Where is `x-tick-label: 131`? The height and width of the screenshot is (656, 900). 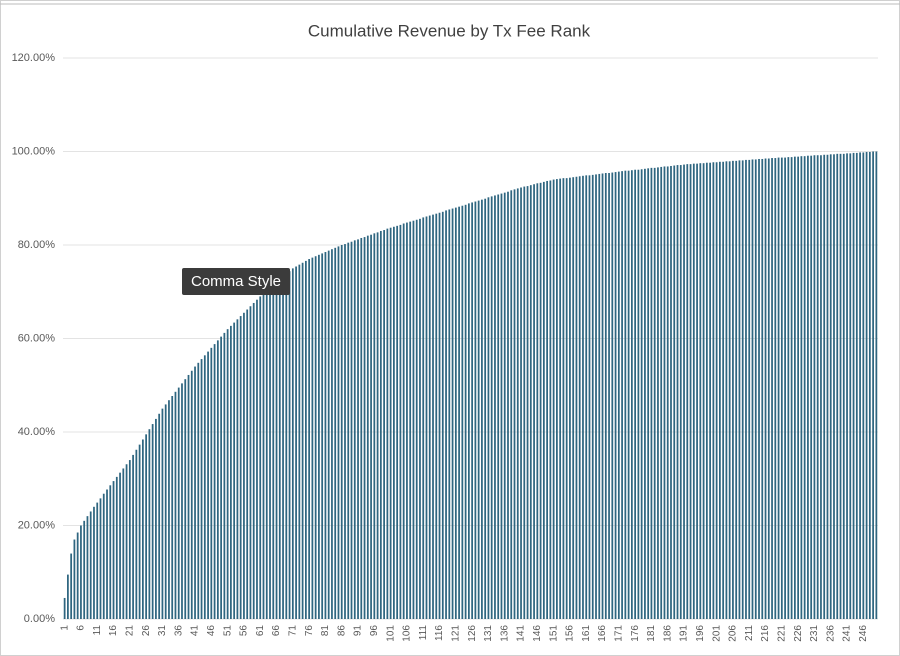
x-tick-label: 131 is located at coordinates (488, 633).